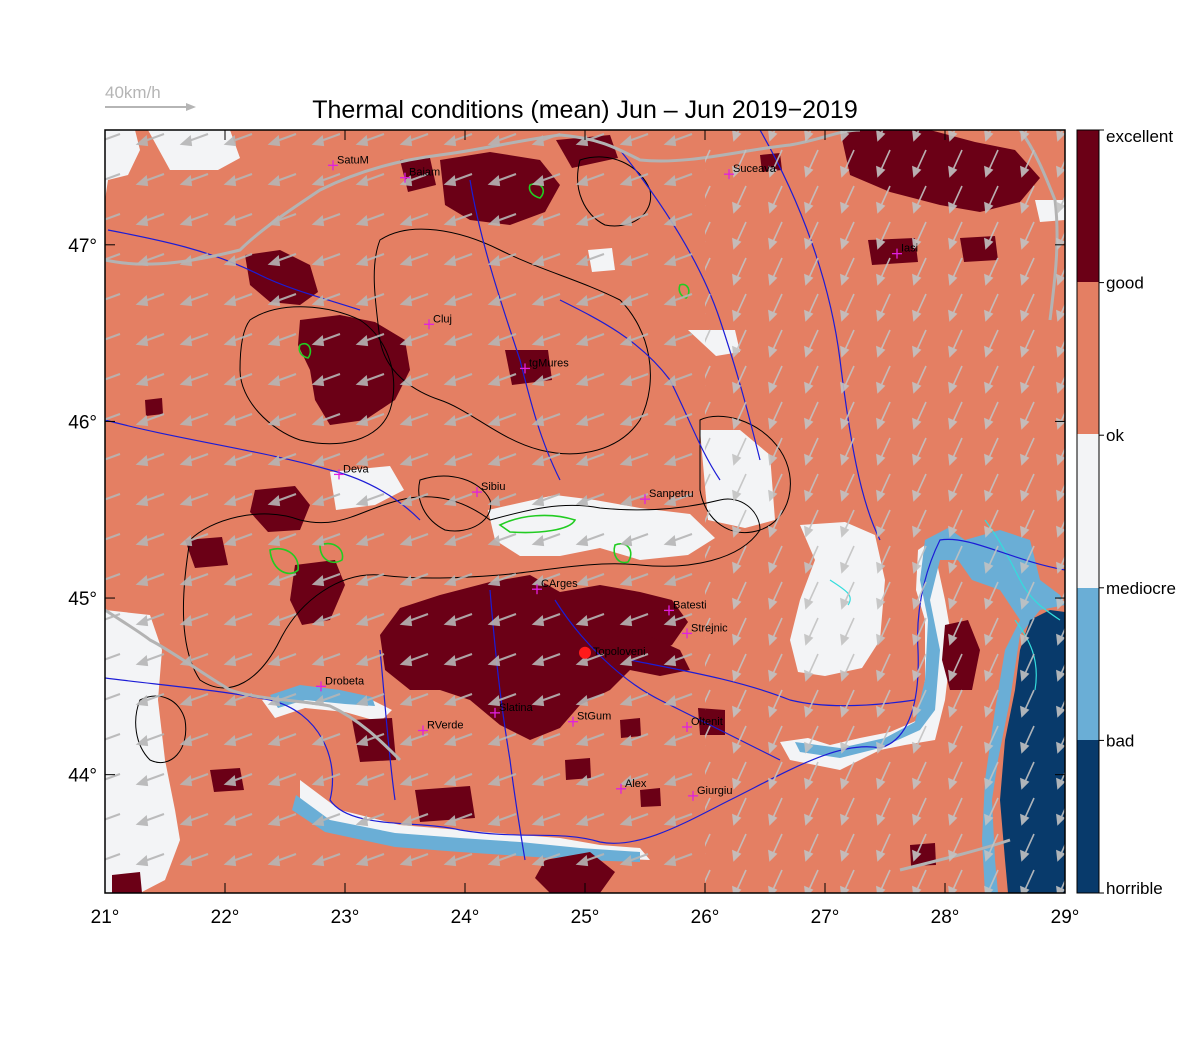 This screenshot has width=1200, height=1050. What do you see at coordinates (1065, 917) in the screenshot?
I see `x-tick-label: 29°` at bounding box center [1065, 917].